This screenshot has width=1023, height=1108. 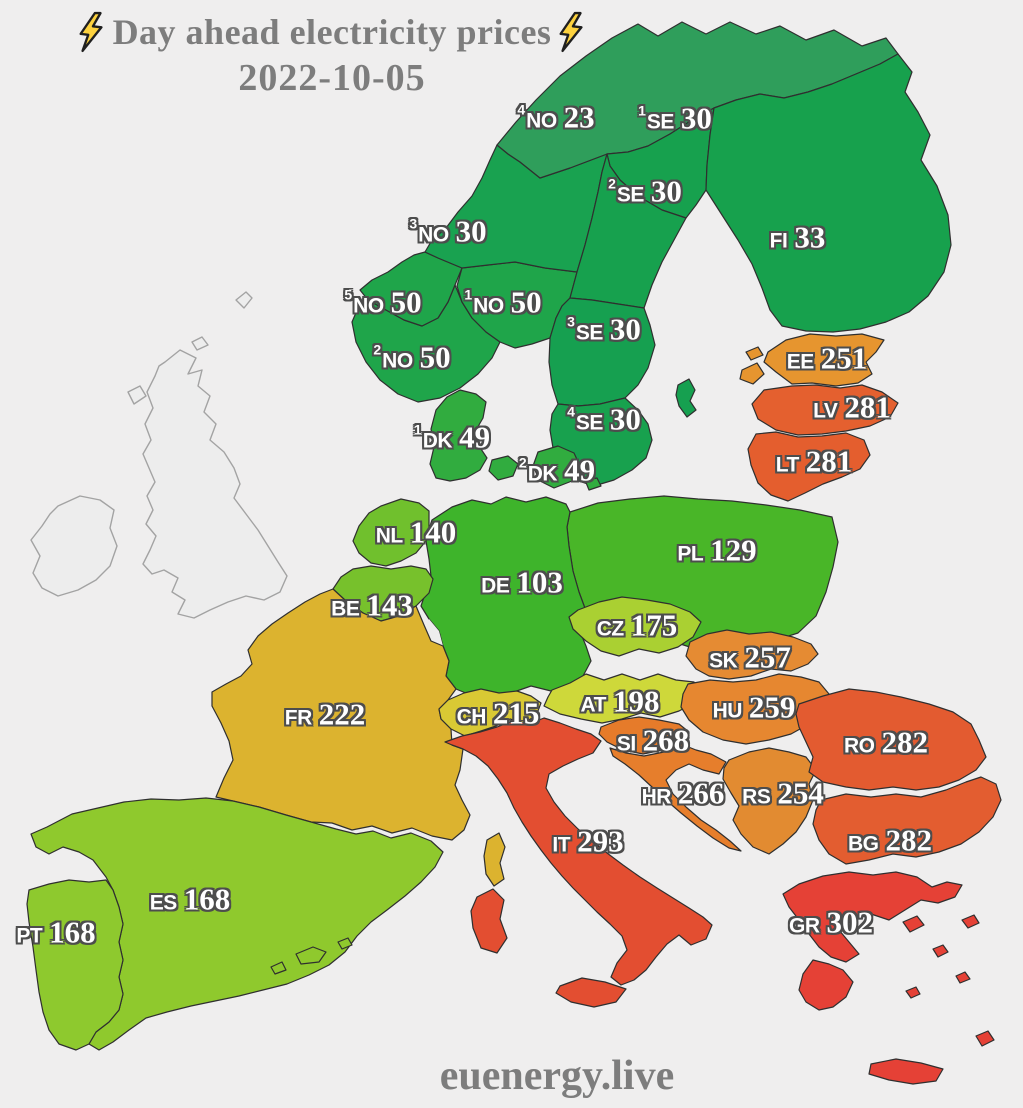 What do you see at coordinates (325, 714) in the screenshot?
I see `label-fr: FR 222` at bounding box center [325, 714].